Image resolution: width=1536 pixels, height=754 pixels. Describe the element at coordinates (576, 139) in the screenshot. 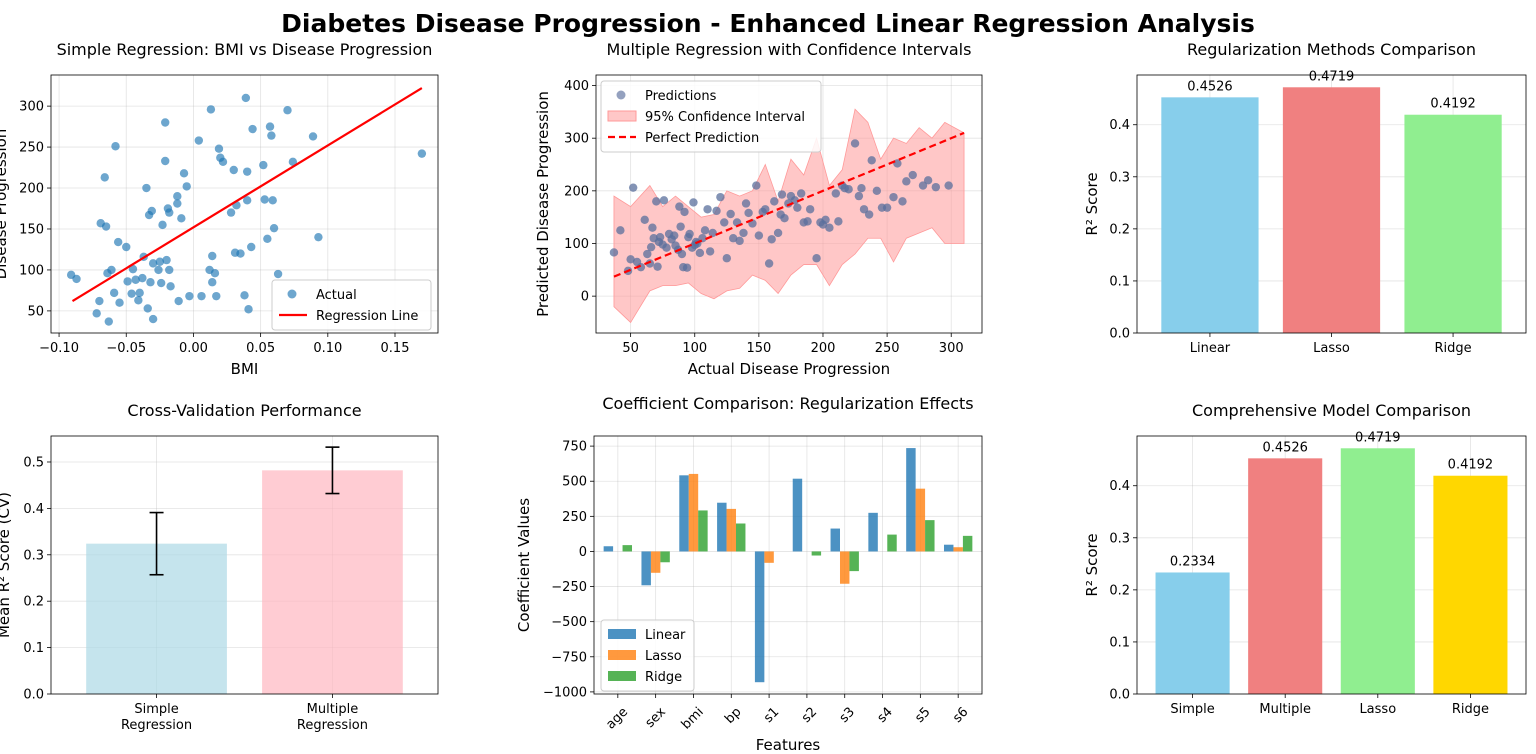

I see `y-tick-label: 300` at that location.